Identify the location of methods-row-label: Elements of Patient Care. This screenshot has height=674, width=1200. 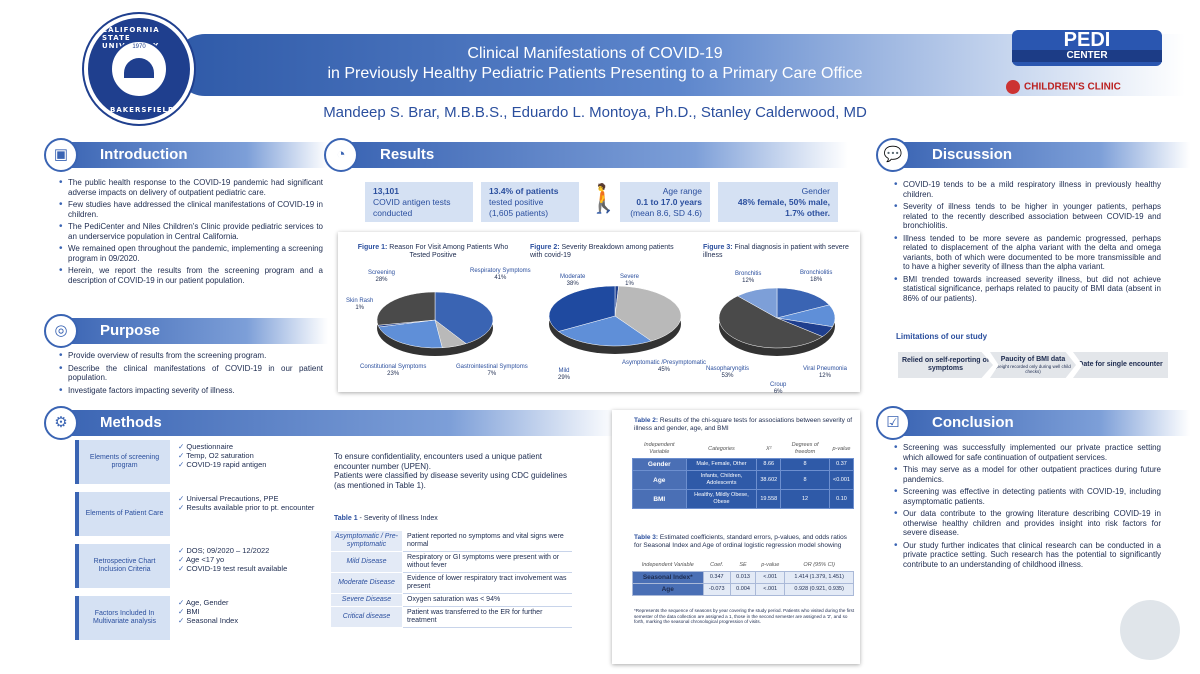
(122, 514).